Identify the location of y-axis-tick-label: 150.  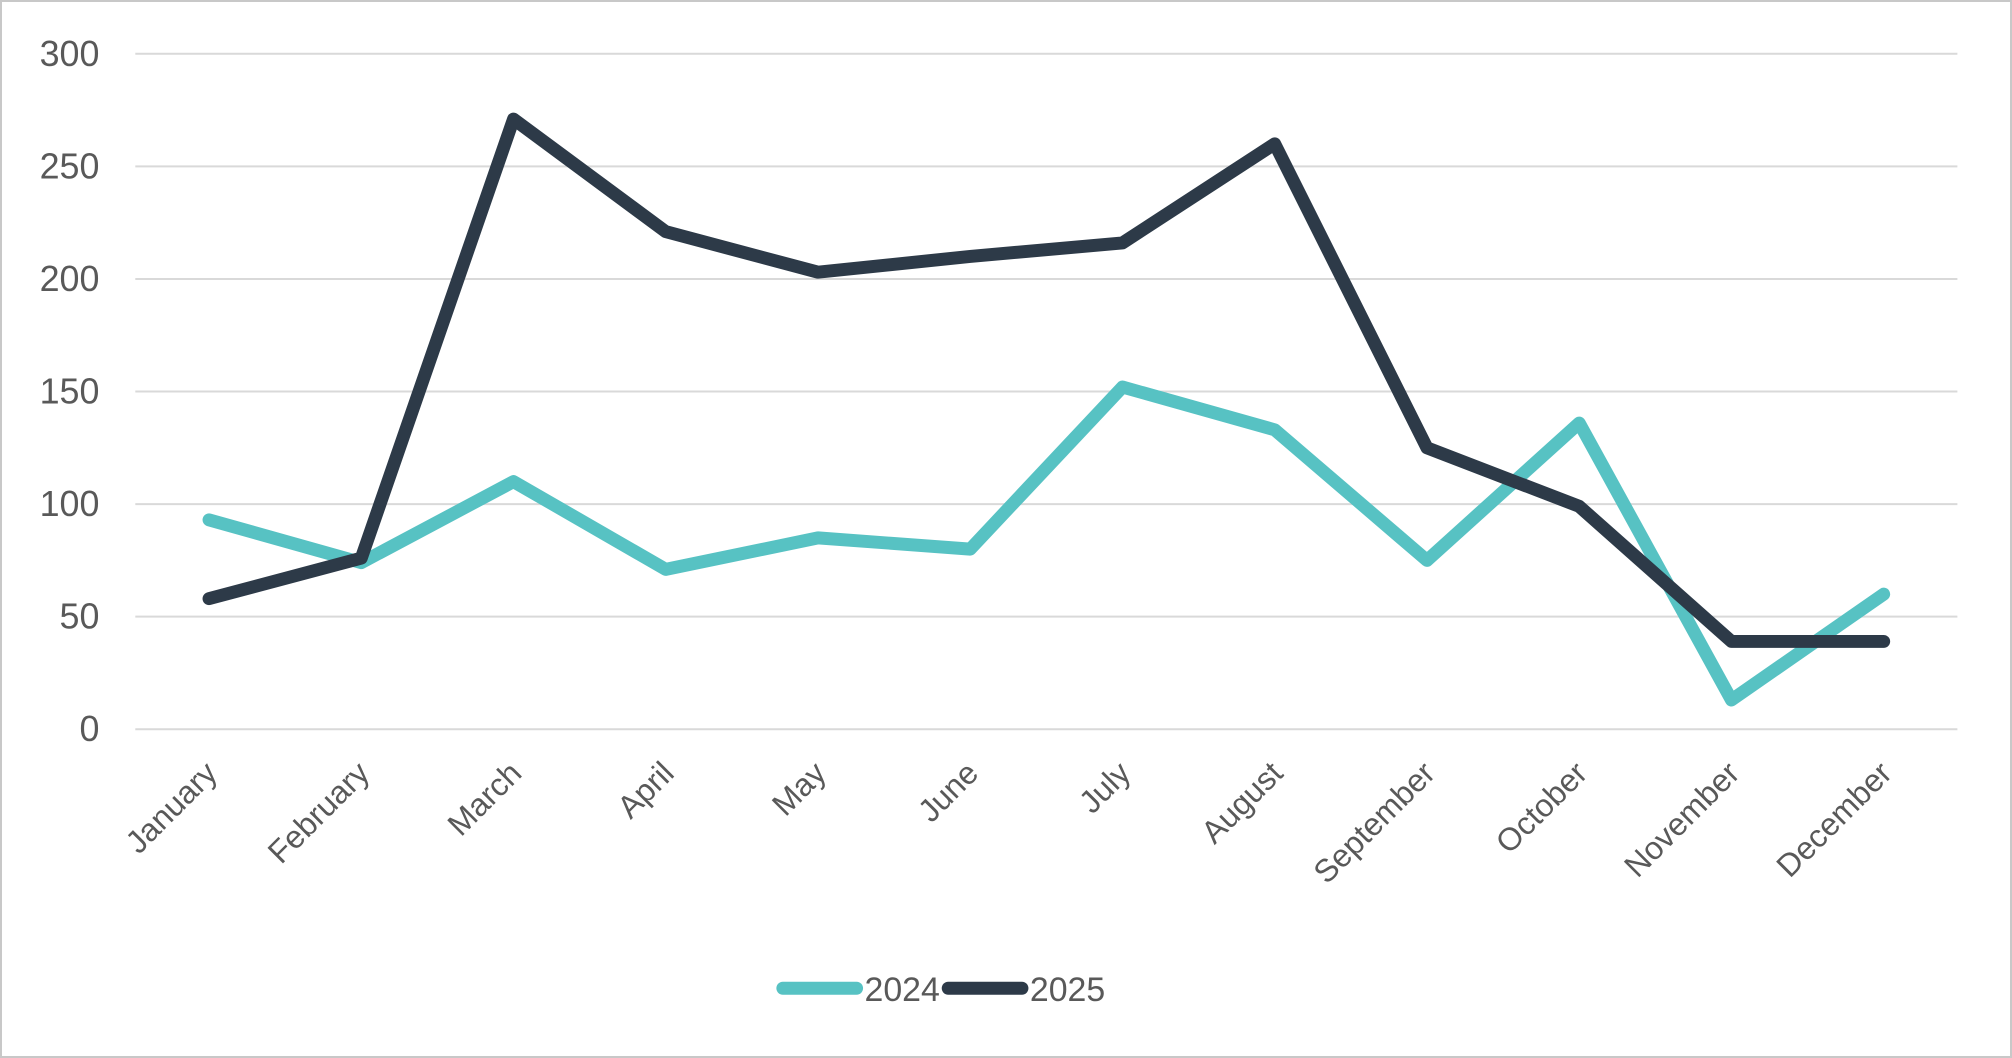
(70, 391).